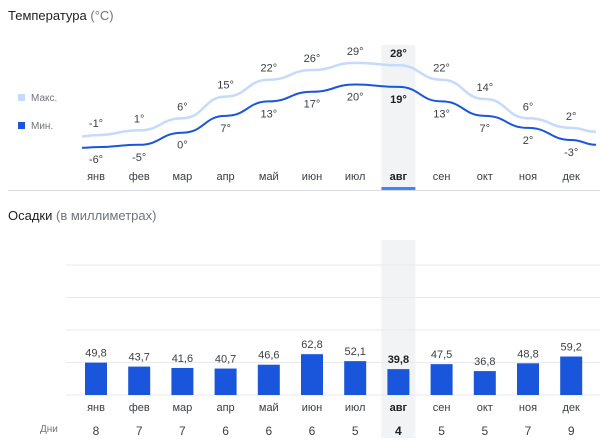 This screenshot has width=600, height=440. I want to click on precip-month-label: ноя, so click(528, 408).